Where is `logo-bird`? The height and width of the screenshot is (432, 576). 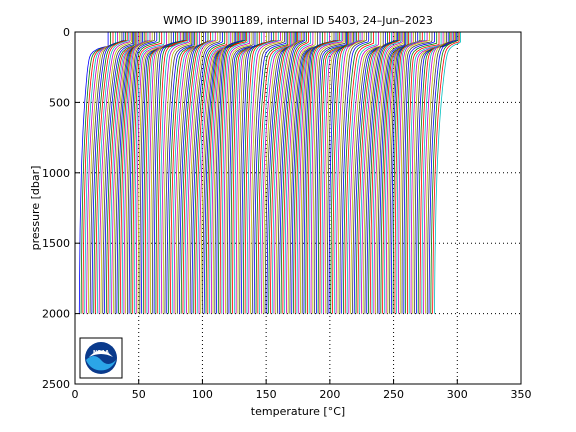 logo-bird is located at coordinates (101, 353).